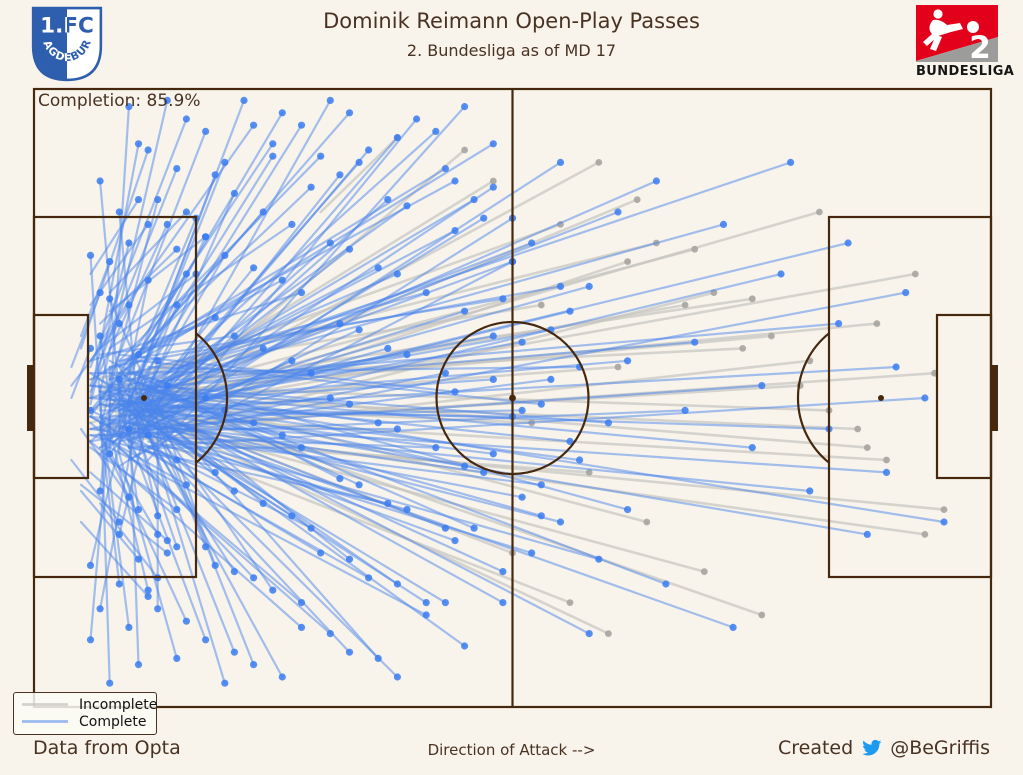 Image resolution: width=1023 pixels, height=775 pixels. What do you see at coordinates (144, 398) in the screenshot?
I see `penalty-spot-left` at bounding box center [144, 398].